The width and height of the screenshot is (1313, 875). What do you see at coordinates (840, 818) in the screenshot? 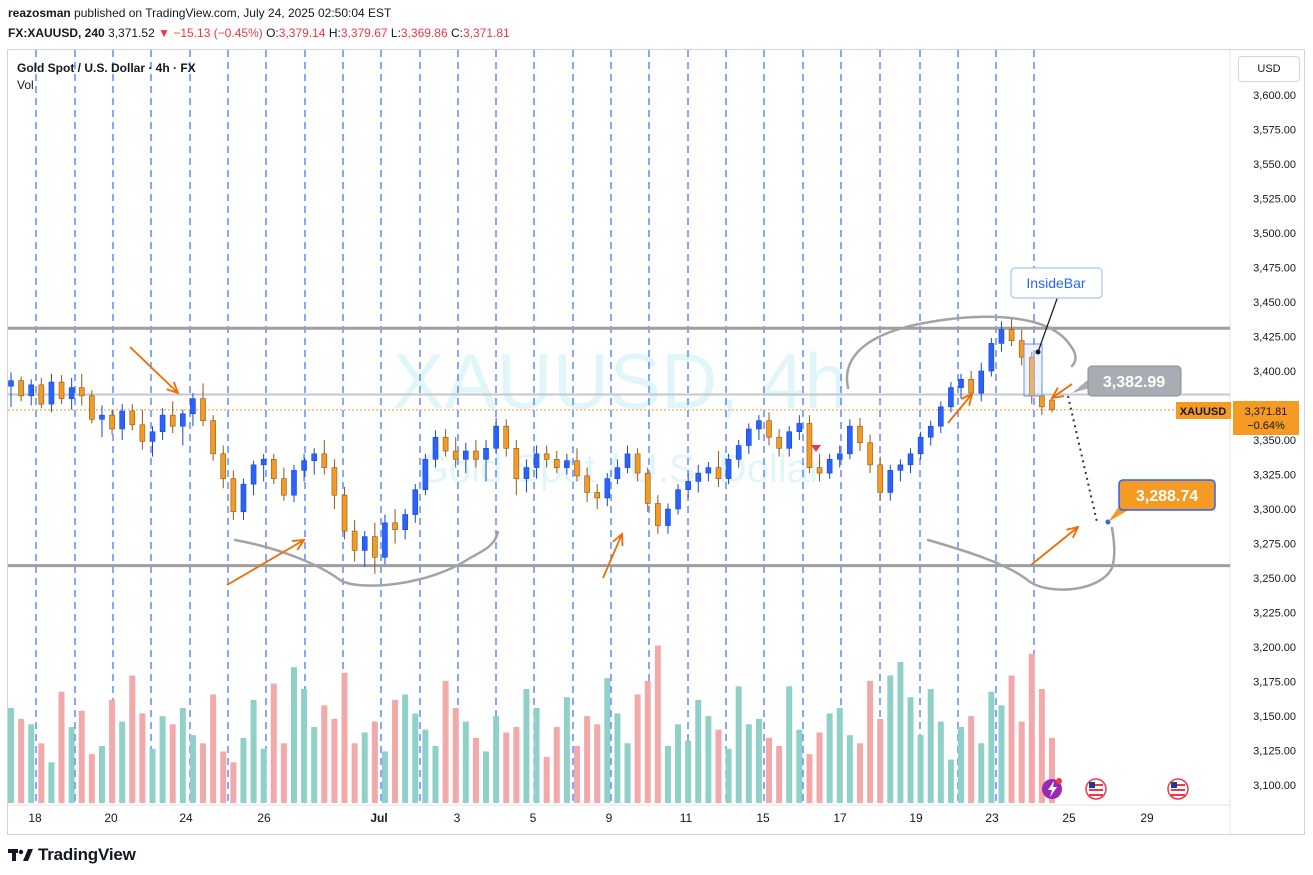
I see `time-tick-label: 17` at bounding box center [840, 818].